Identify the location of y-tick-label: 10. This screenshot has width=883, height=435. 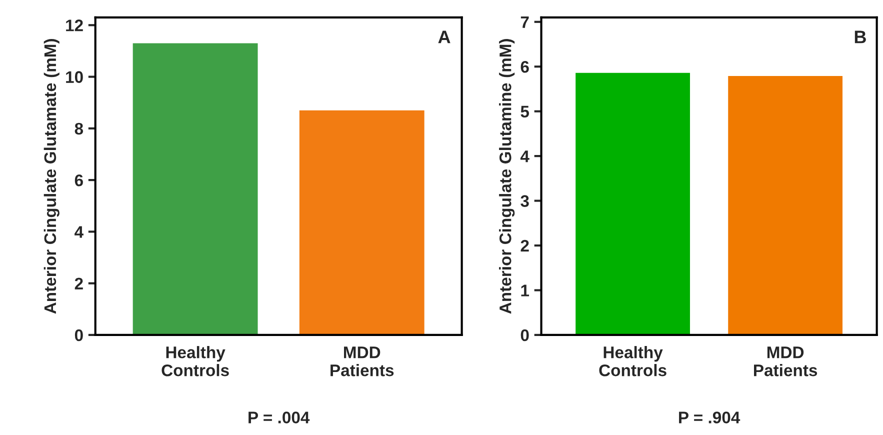
(74, 77).